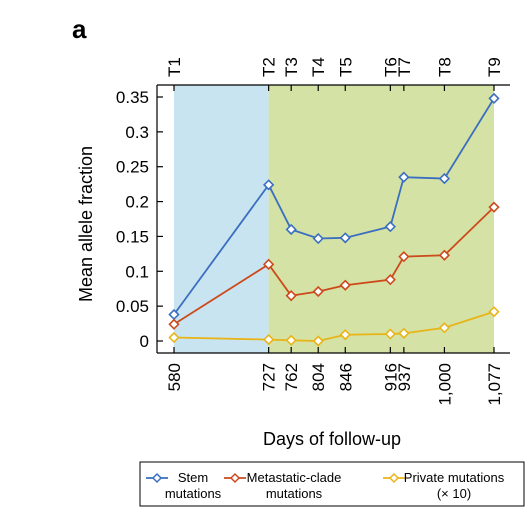 This screenshot has width=532, height=532. What do you see at coordinates (132, 97) in the screenshot?
I see `y-tick-label: 0.35` at bounding box center [132, 97].